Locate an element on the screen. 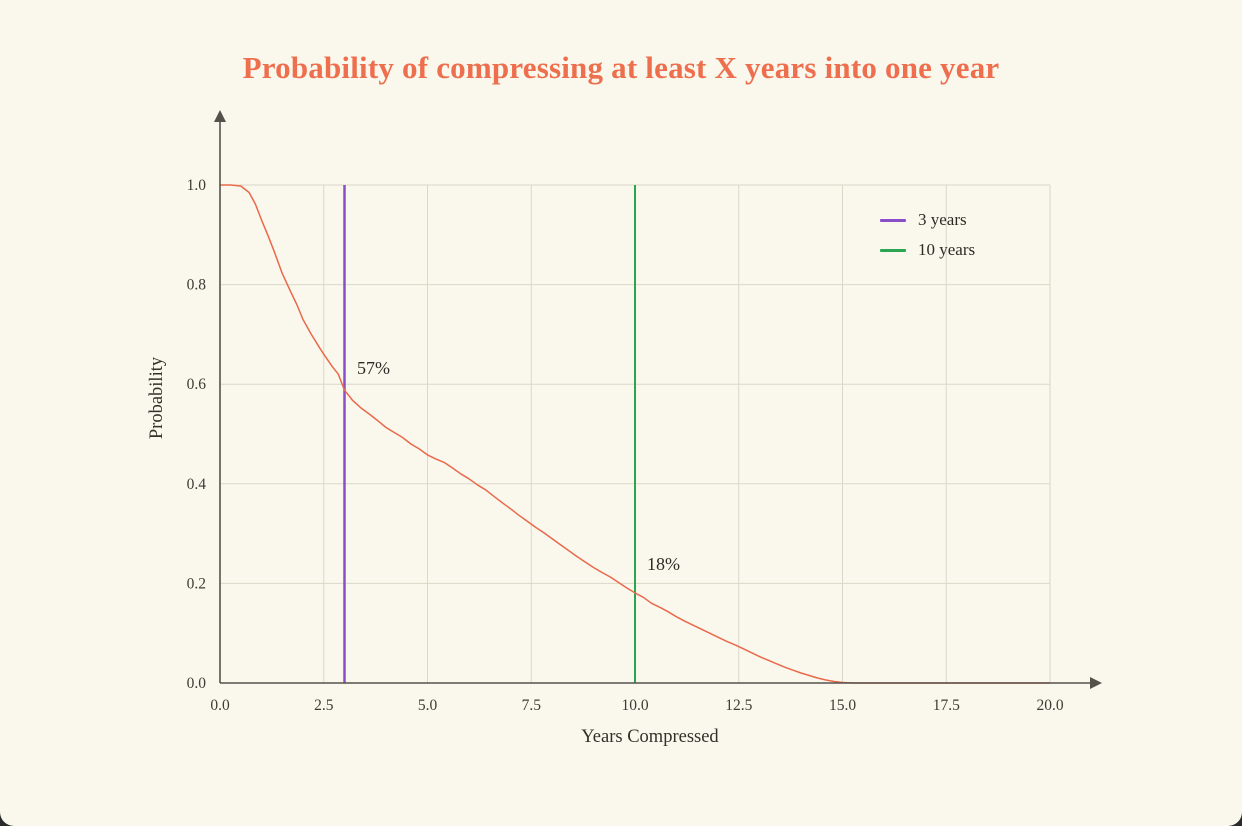 The width and height of the screenshot is (1242, 826). y-tick-label: 0.6 is located at coordinates (197, 384).